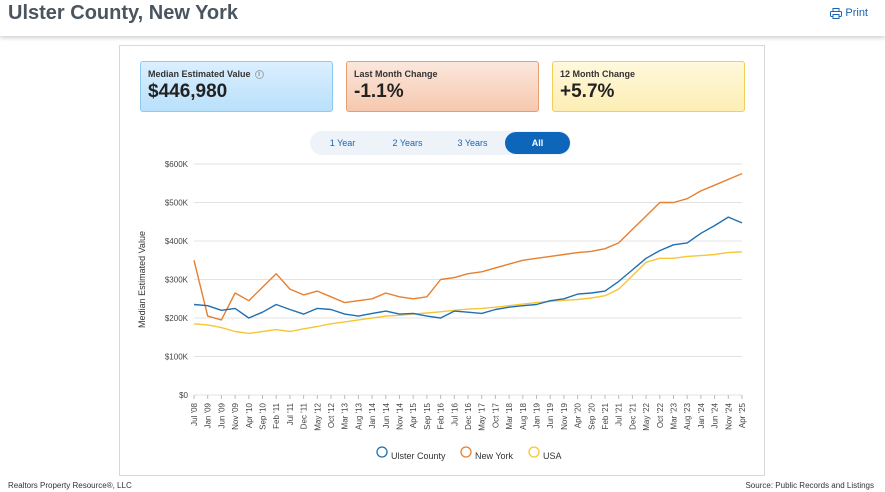 The image size is (885, 492). I want to click on series-line-usa, so click(468, 293).